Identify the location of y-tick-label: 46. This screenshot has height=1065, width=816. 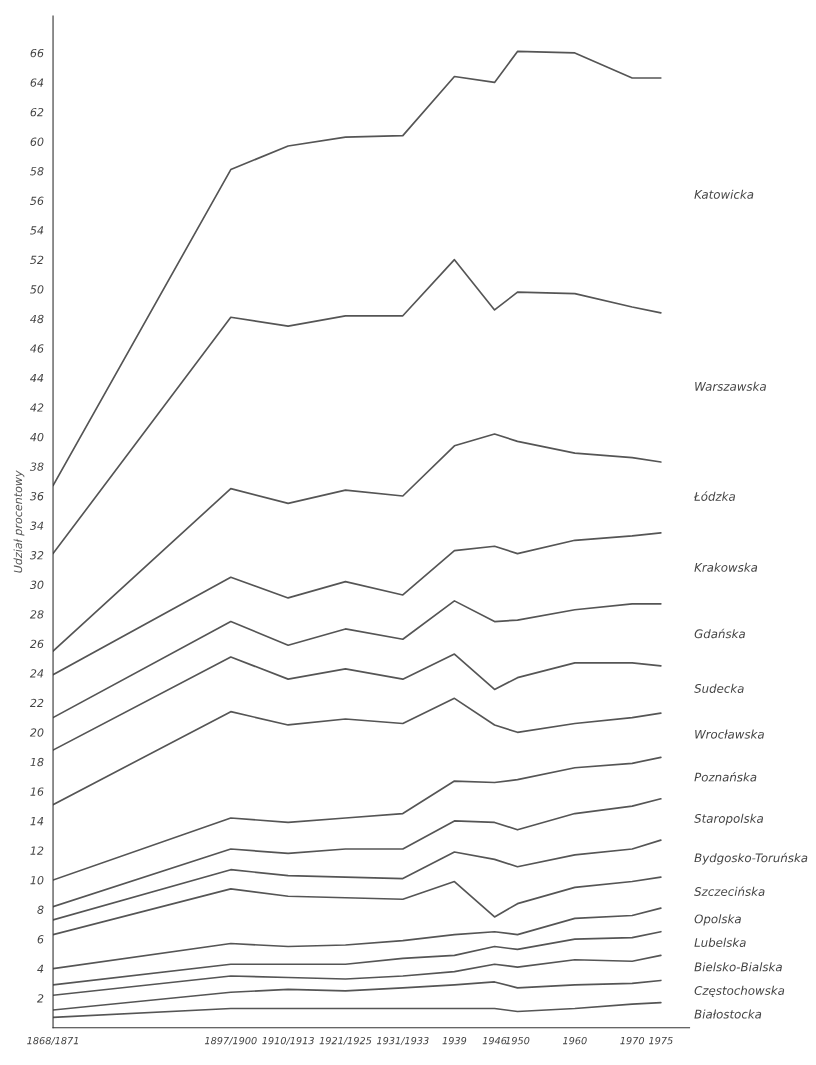
(37, 348).